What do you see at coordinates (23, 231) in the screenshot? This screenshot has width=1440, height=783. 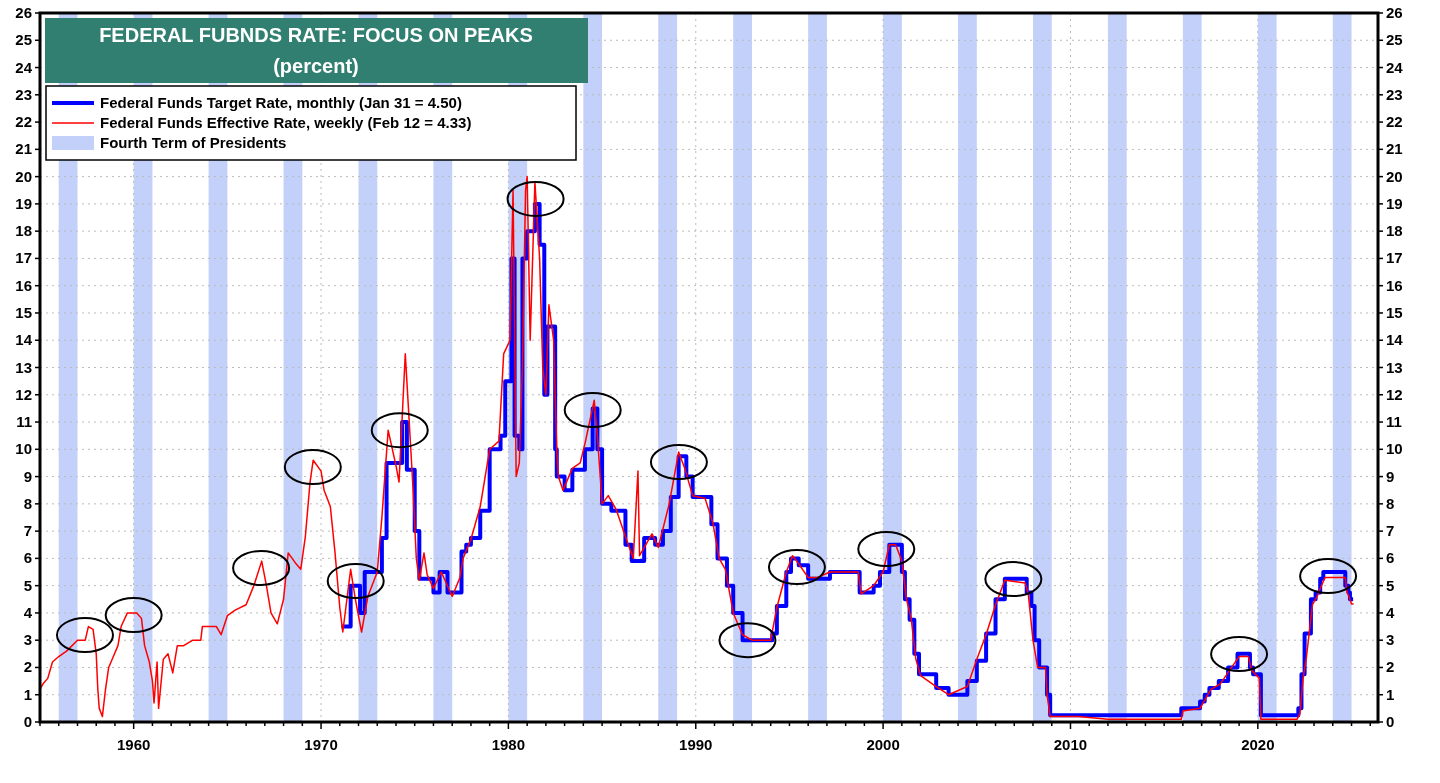 I see `y-tick-label: 18` at bounding box center [23, 231].